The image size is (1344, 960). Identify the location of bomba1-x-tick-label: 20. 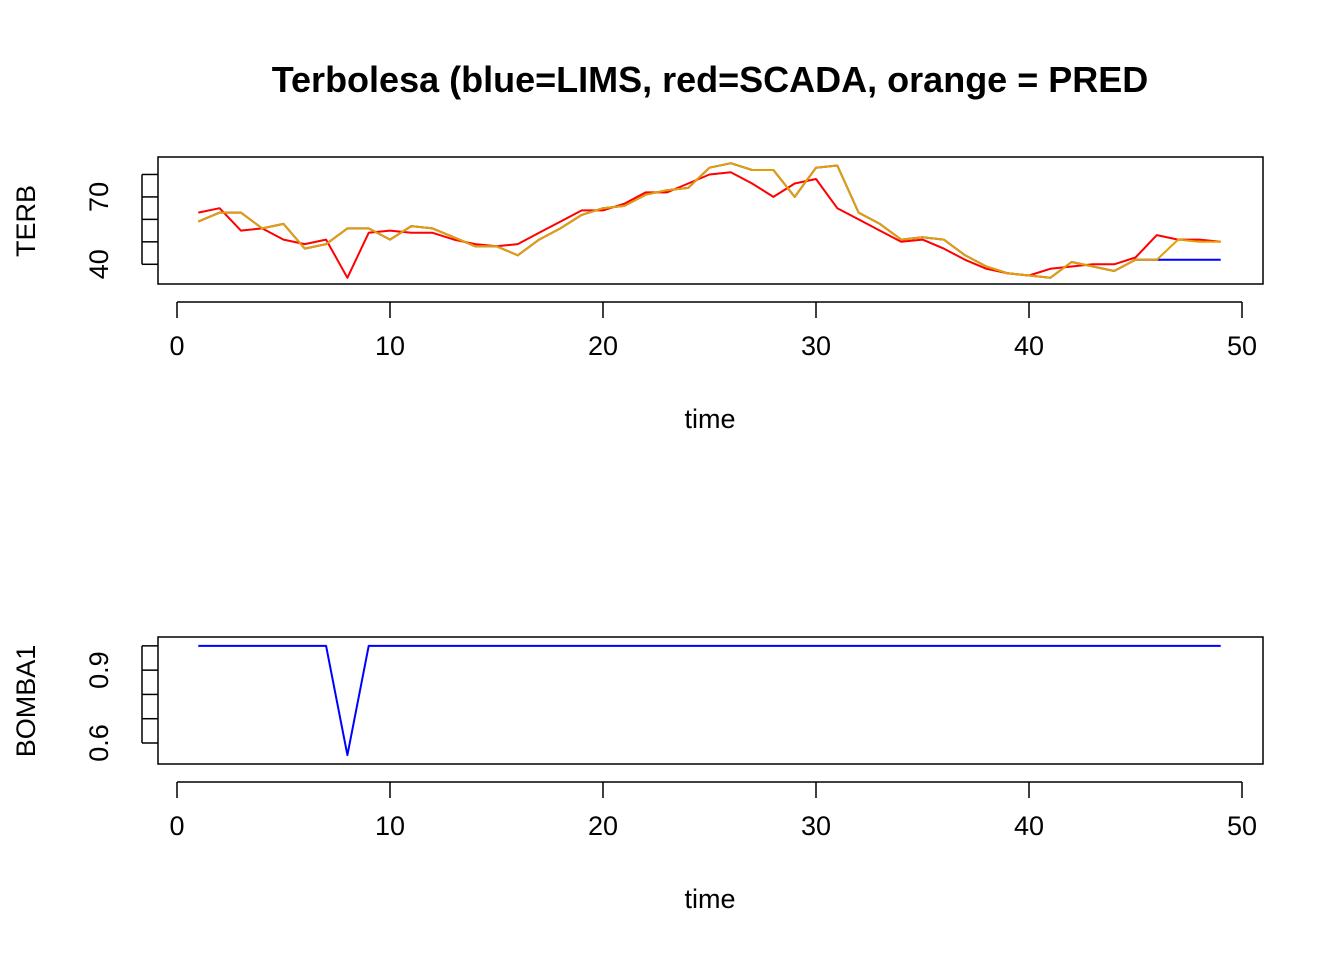
(603, 826).